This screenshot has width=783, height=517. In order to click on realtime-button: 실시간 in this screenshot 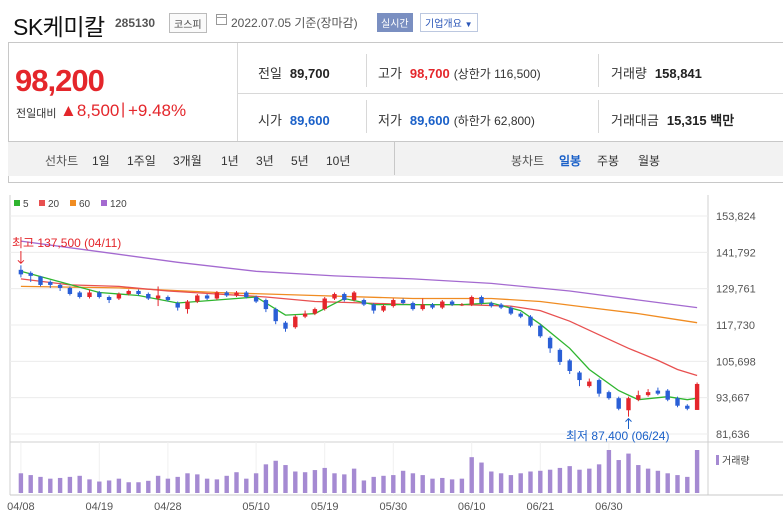, I will do `click(395, 22)`.